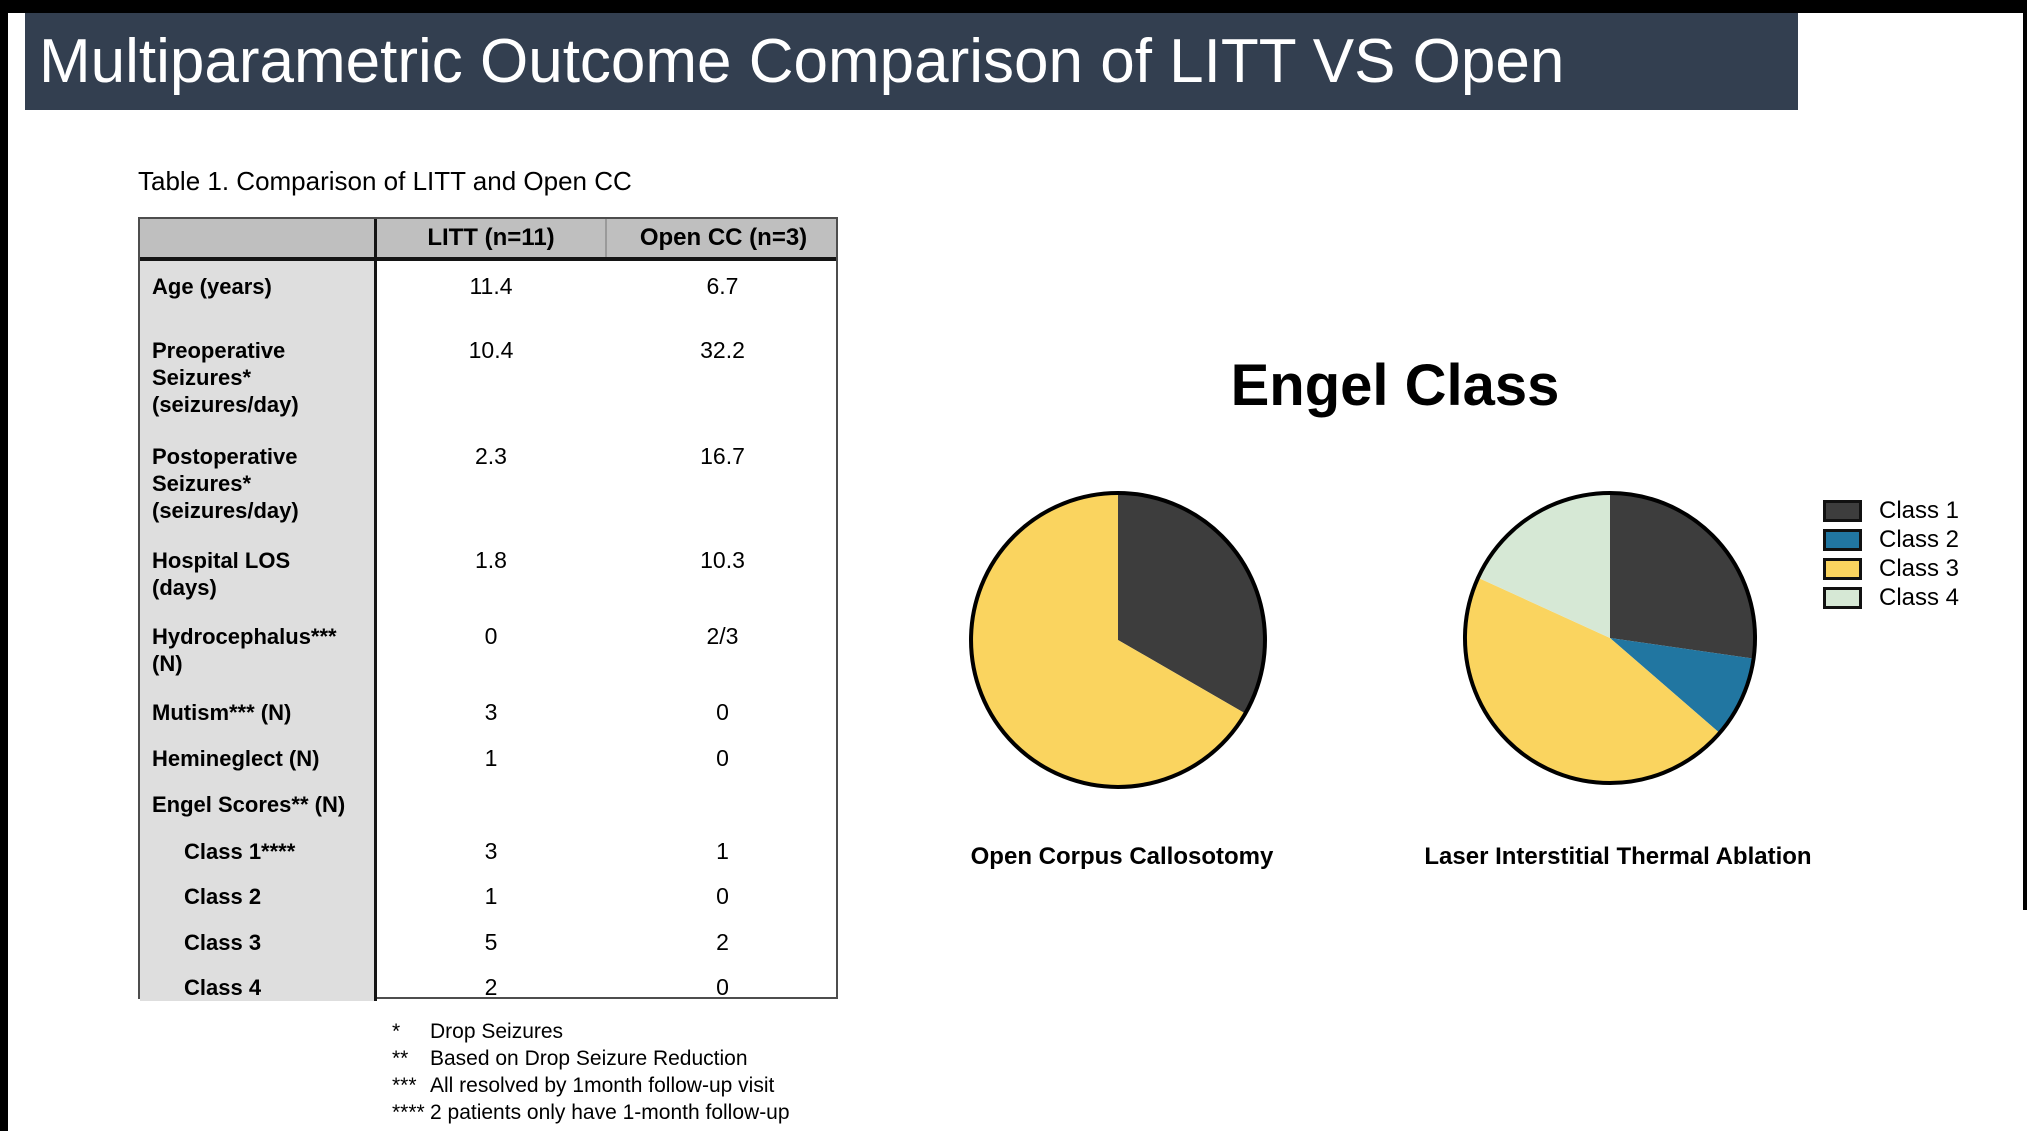  Describe the element at coordinates (385, 181) in the screenshot. I see `table-caption: Table 1. Comparison of LITT and Open CC` at that location.